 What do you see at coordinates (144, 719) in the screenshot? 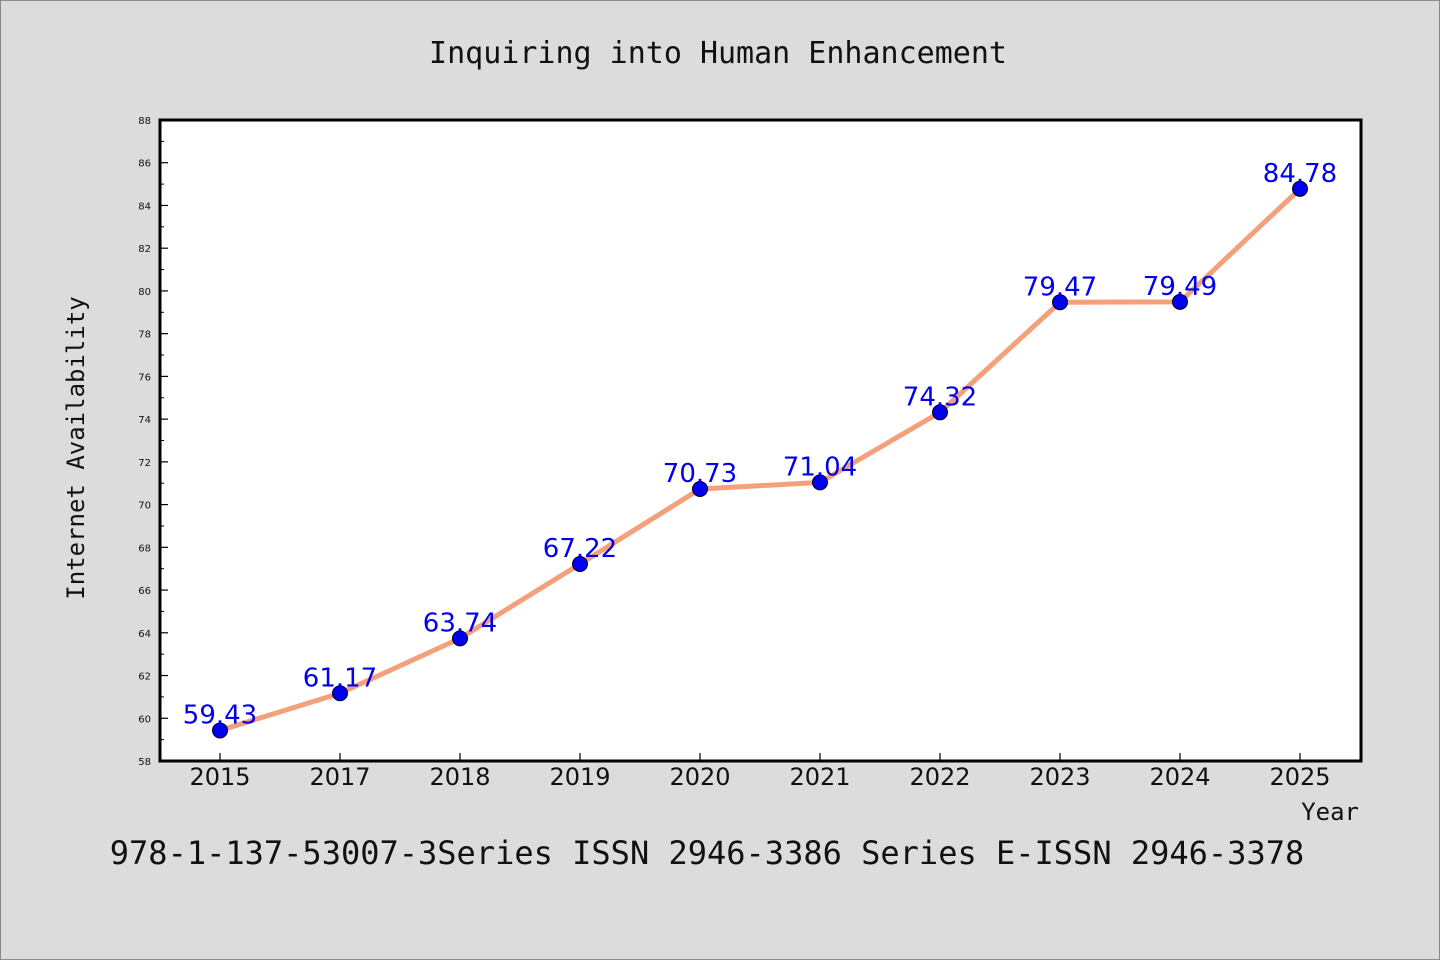
I see `y-tick-label: 60` at bounding box center [144, 719].